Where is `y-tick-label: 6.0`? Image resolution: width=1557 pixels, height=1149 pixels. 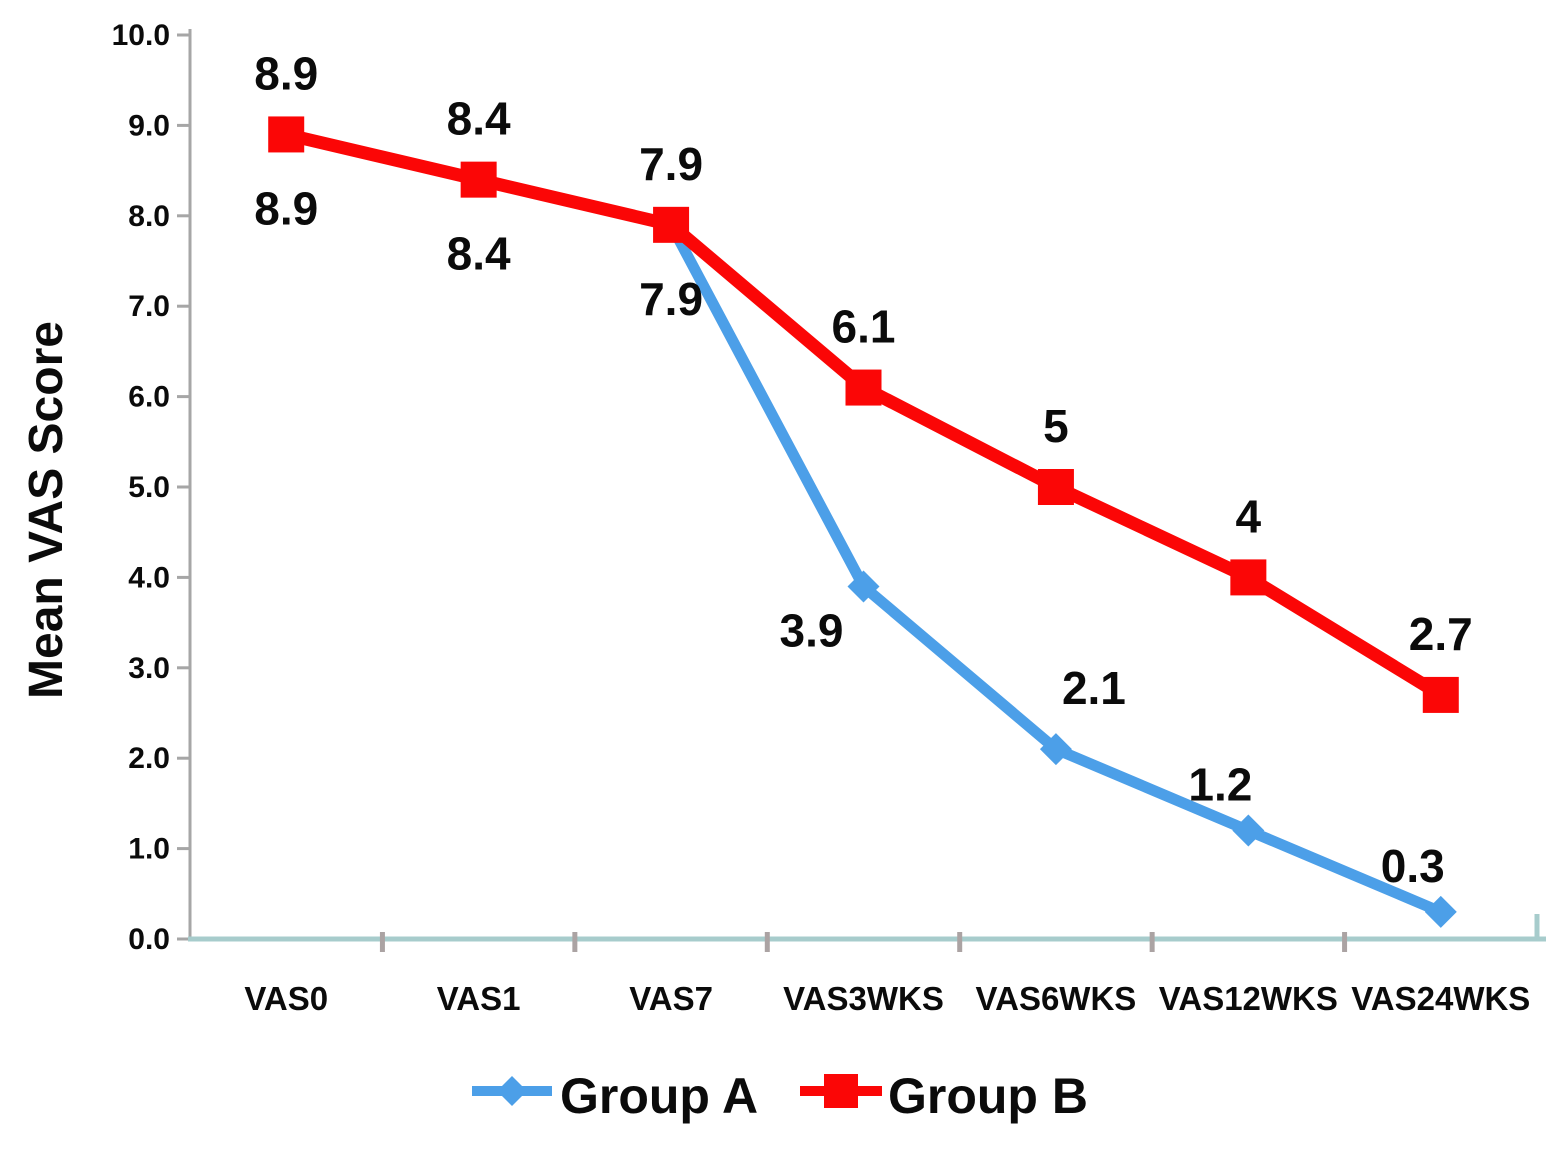
y-tick-label: 6.0 is located at coordinates (149, 397).